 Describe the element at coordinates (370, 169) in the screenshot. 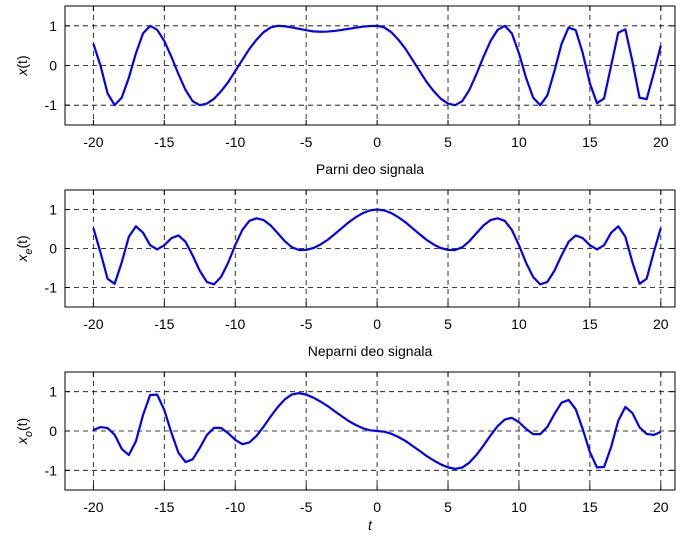

I see `subplot-title: Parni deo signala` at that location.